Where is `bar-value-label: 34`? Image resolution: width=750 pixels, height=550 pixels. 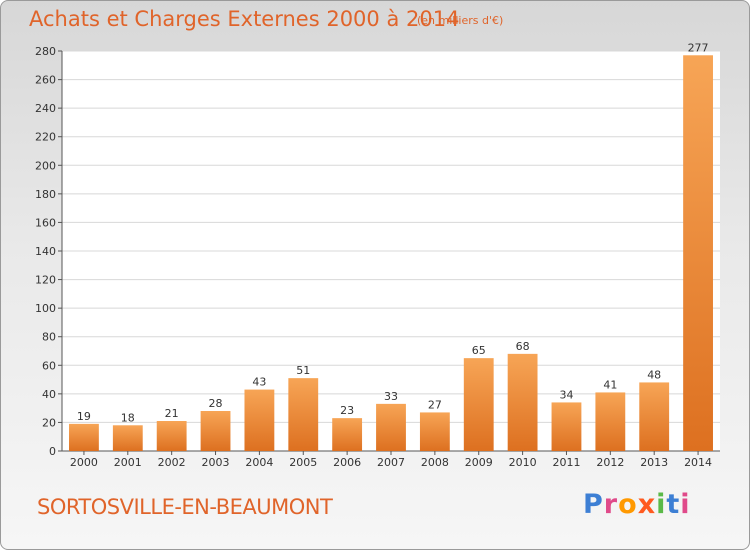 bar-value-label: 34 is located at coordinates (566, 394).